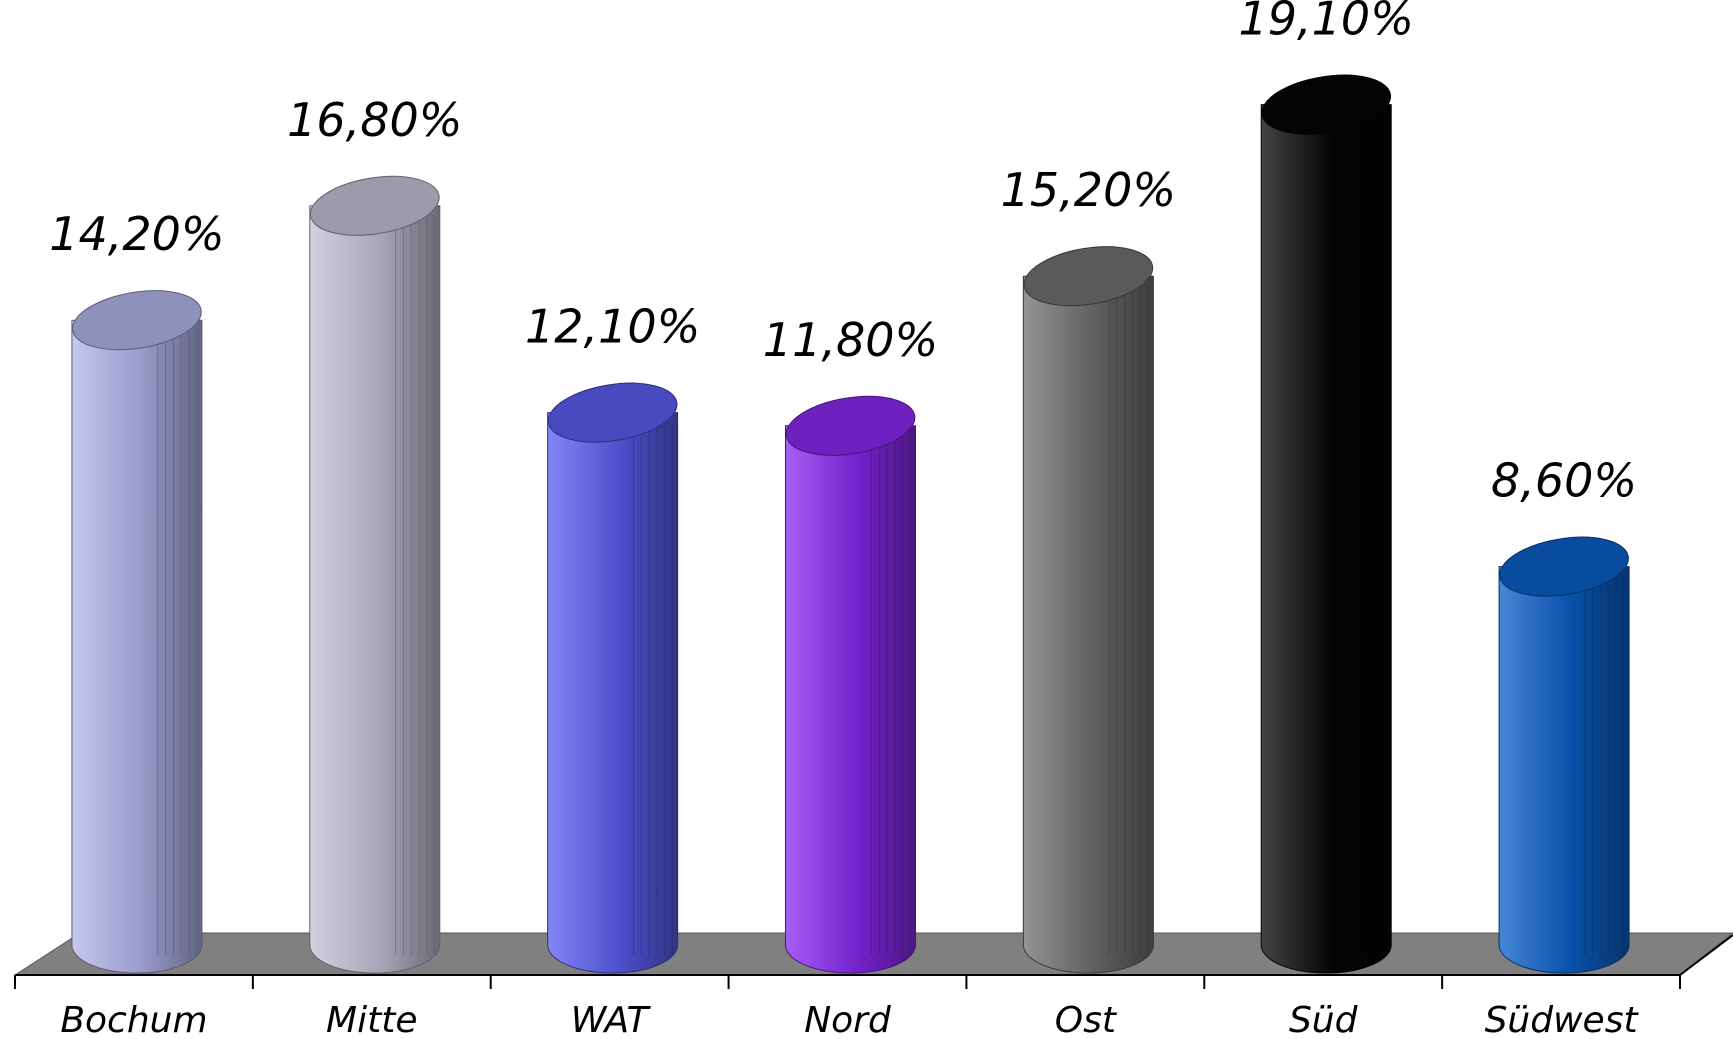  Describe the element at coordinates (848, 1019) in the screenshot. I see `x-tick-label: Nord` at that location.